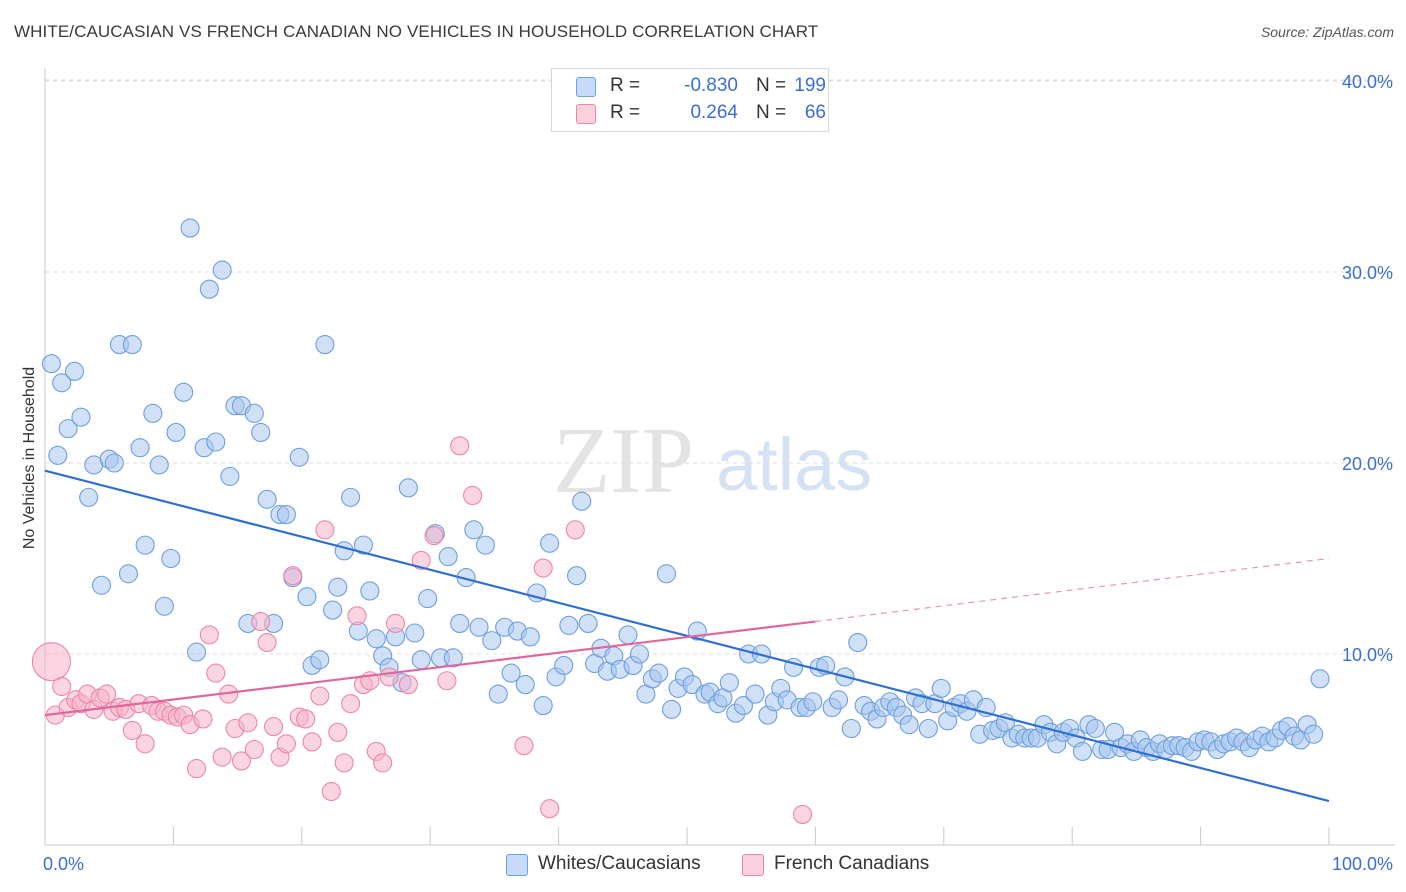 The width and height of the screenshot is (1406, 892). I want to click on y-tick-label: 10.0%, so click(1367, 655).